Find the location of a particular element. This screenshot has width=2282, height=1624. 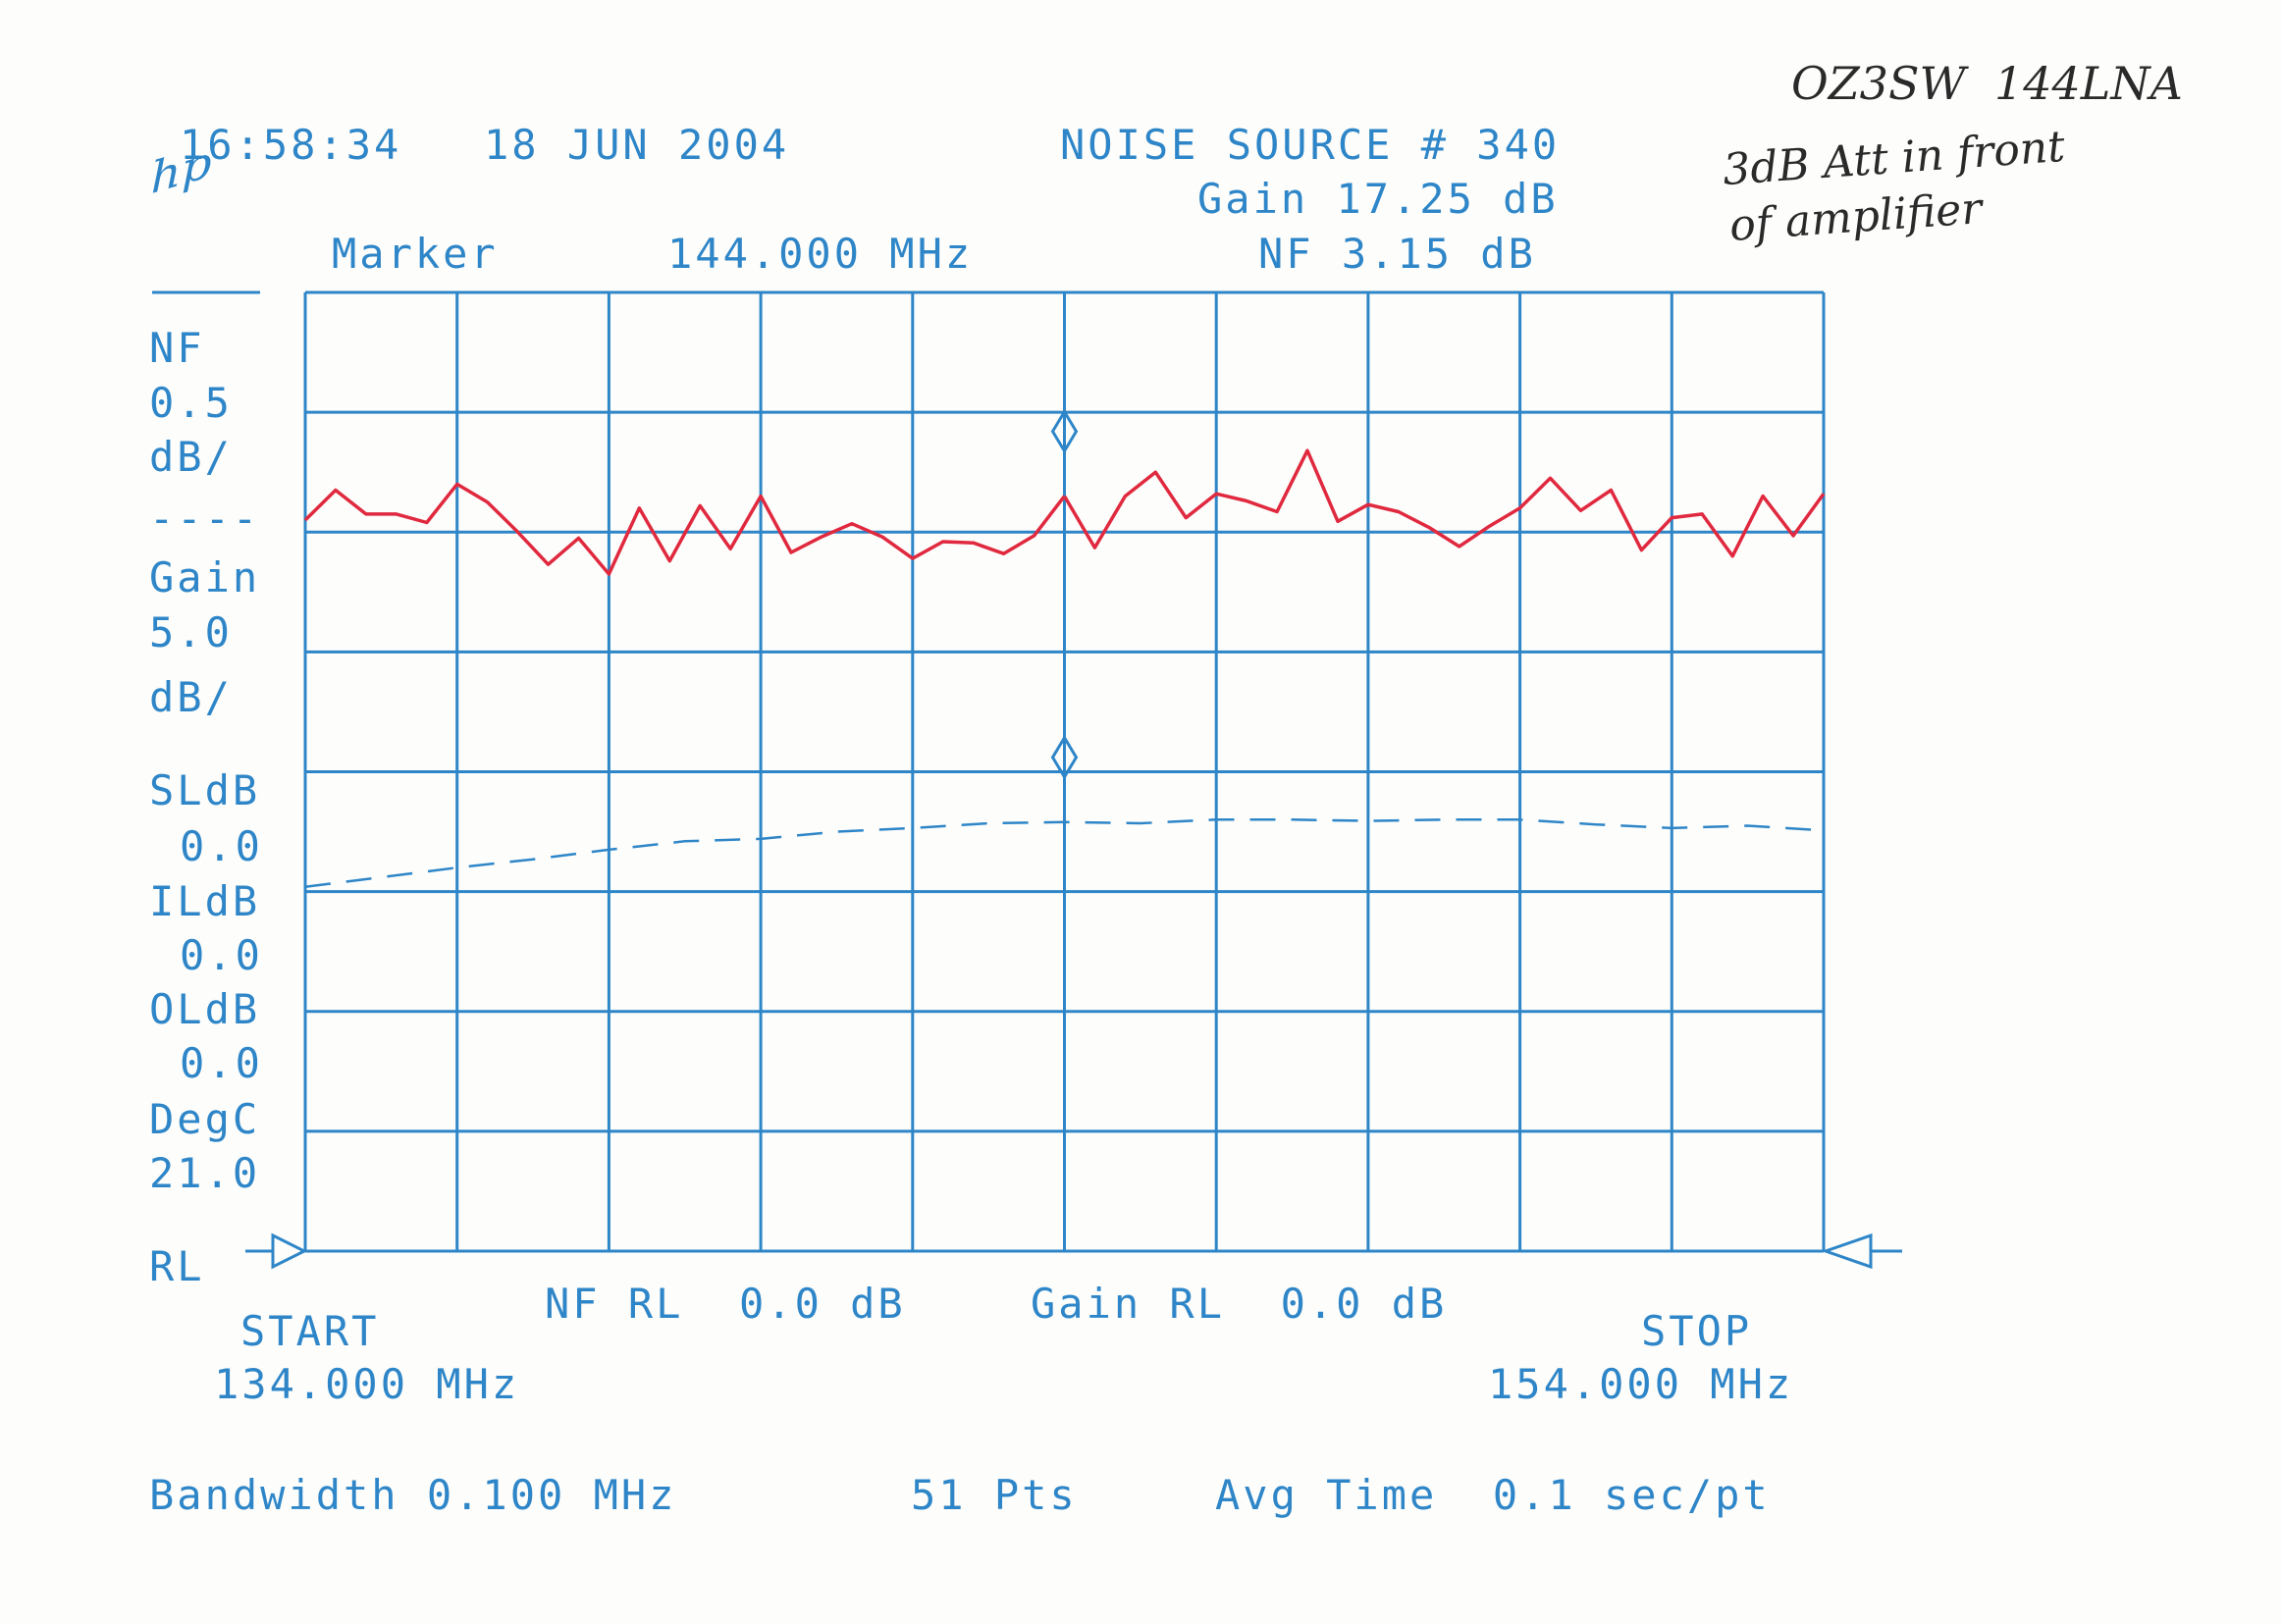

timestamp-date: 18 JUN 2004 is located at coordinates (637, 145).